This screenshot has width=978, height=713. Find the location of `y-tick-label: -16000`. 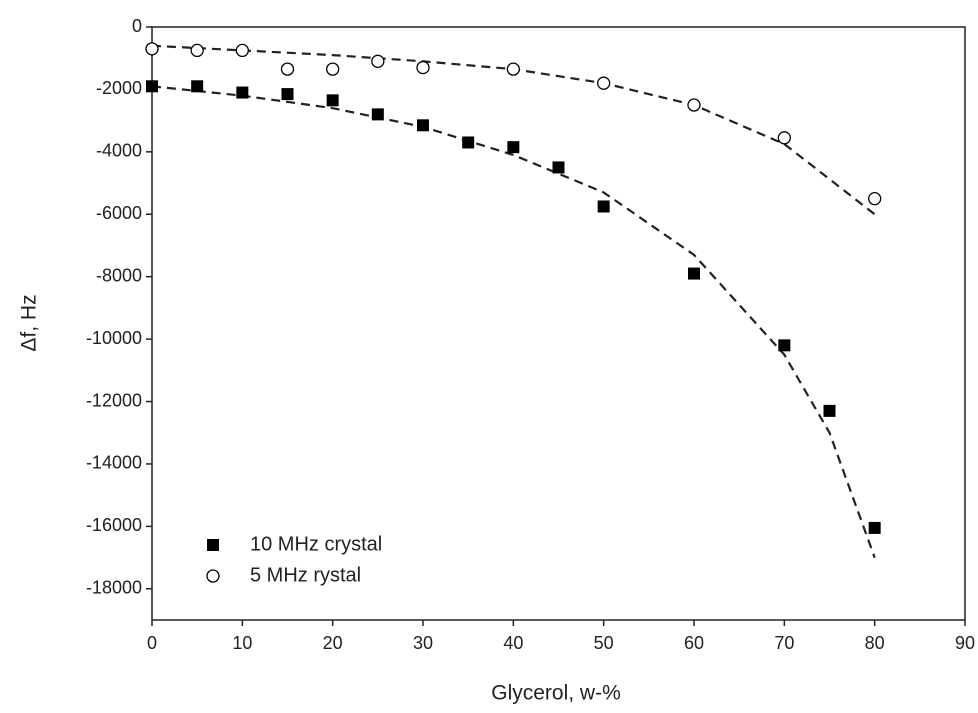

y-tick-label: -16000 is located at coordinates (114, 525).